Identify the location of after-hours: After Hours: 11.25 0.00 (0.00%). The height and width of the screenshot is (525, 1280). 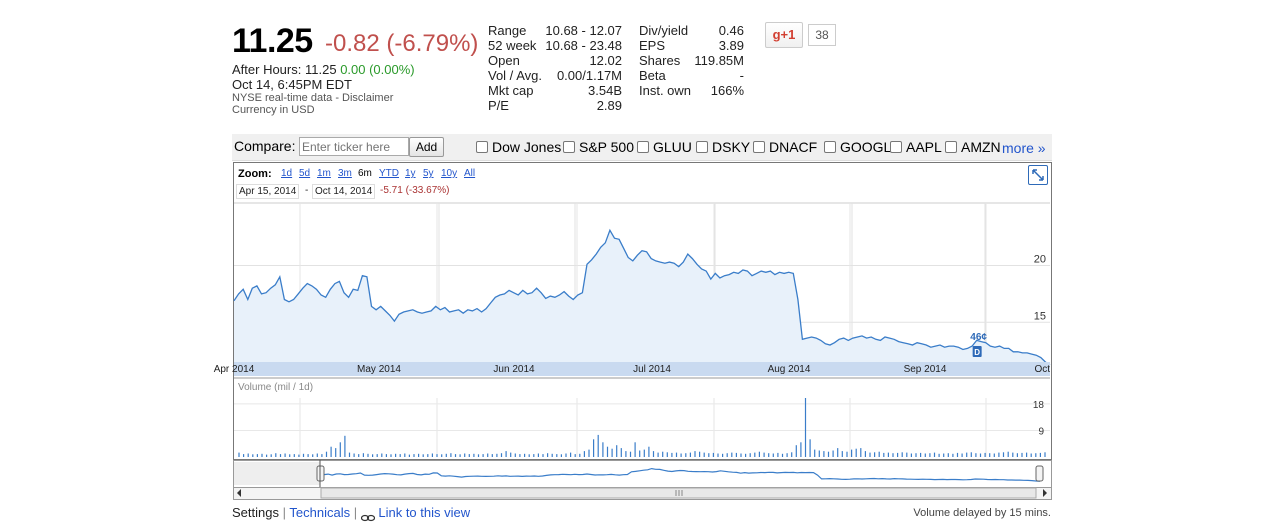
(323, 69).